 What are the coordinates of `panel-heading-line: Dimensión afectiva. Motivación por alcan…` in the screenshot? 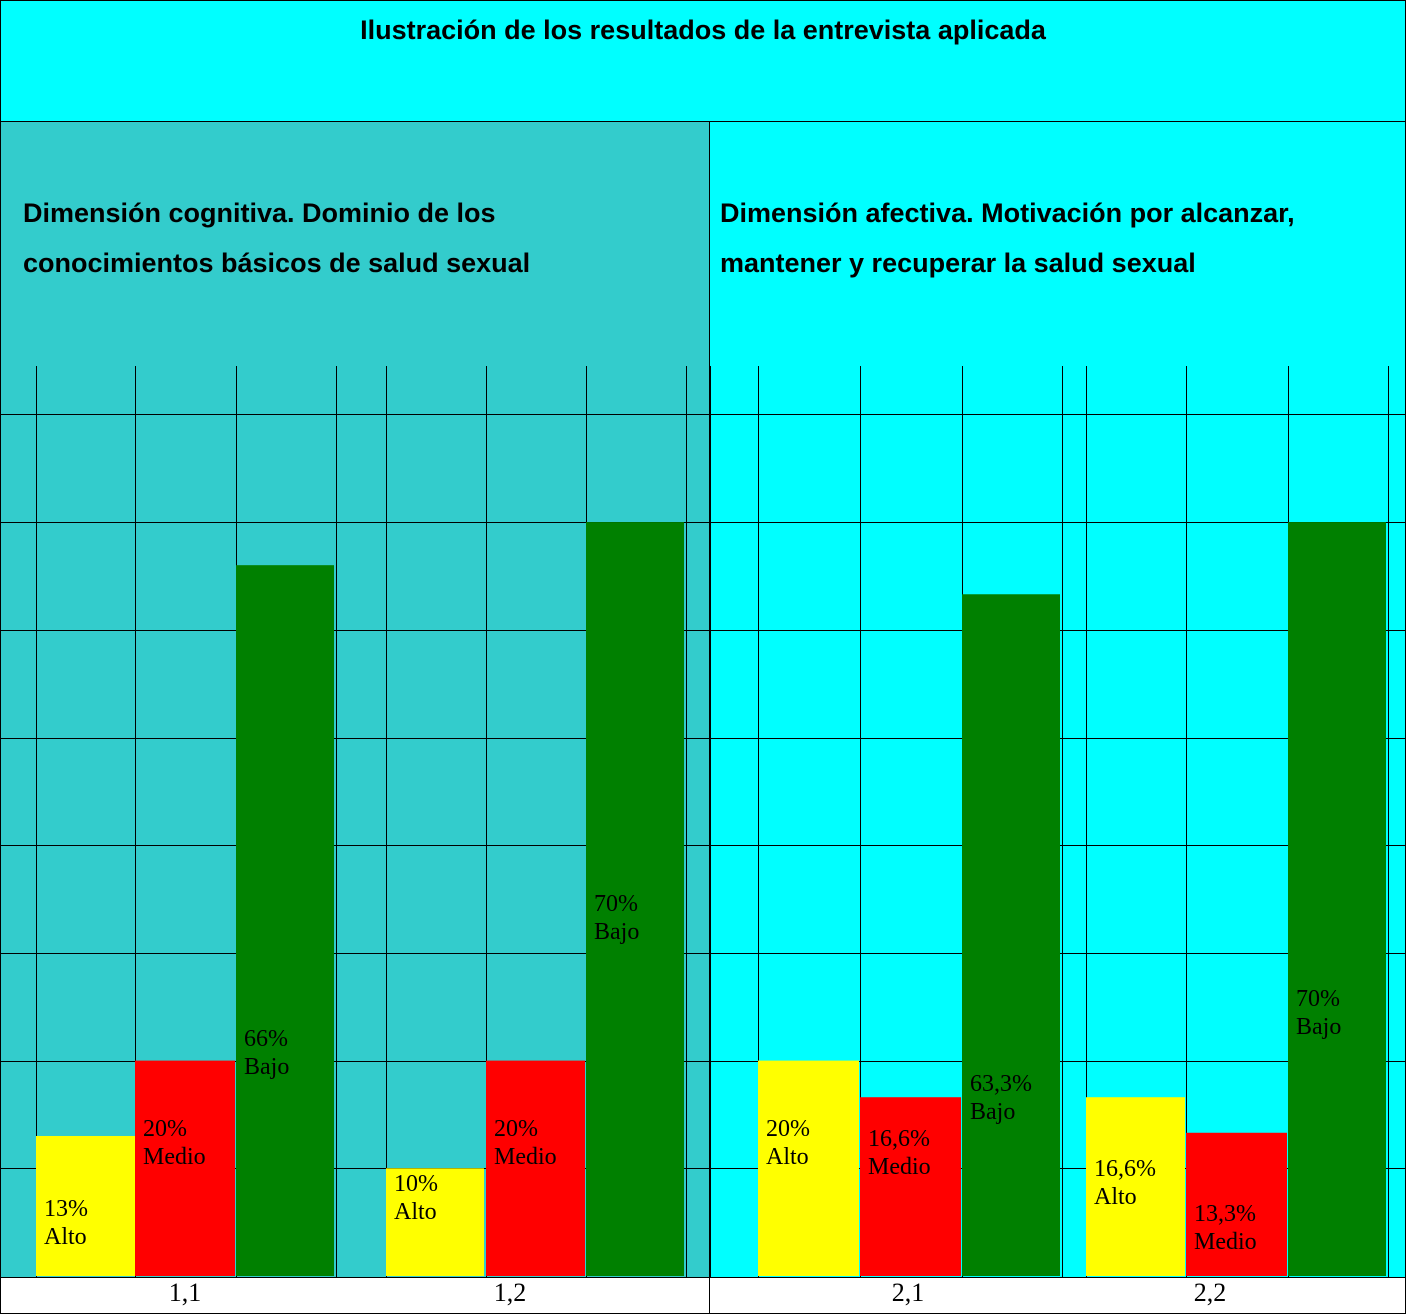 It's located at (1007, 213).